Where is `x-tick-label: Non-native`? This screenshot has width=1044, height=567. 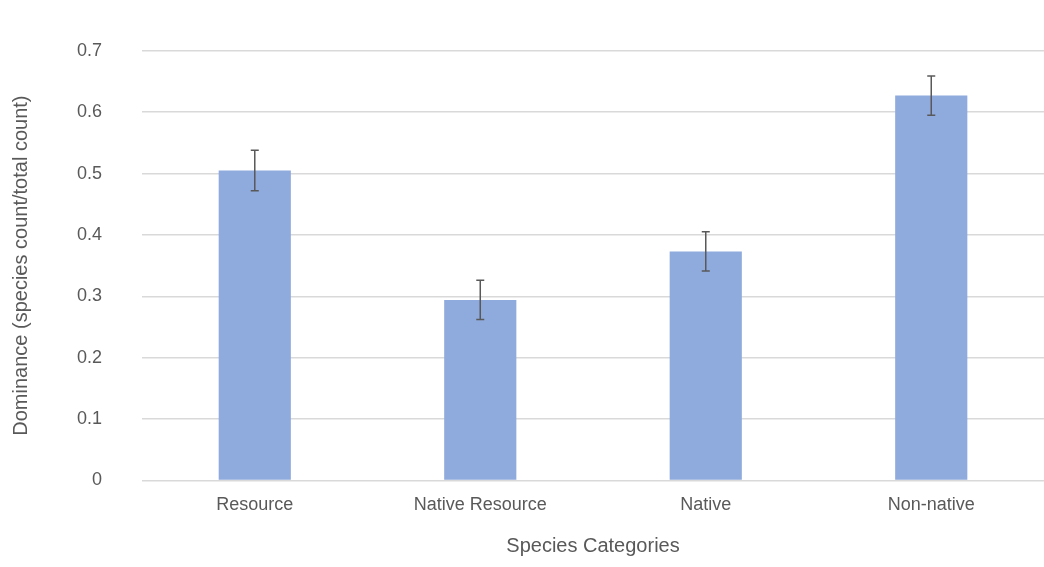 x-tick-label: Non-native is located at coordinates (931, 504).